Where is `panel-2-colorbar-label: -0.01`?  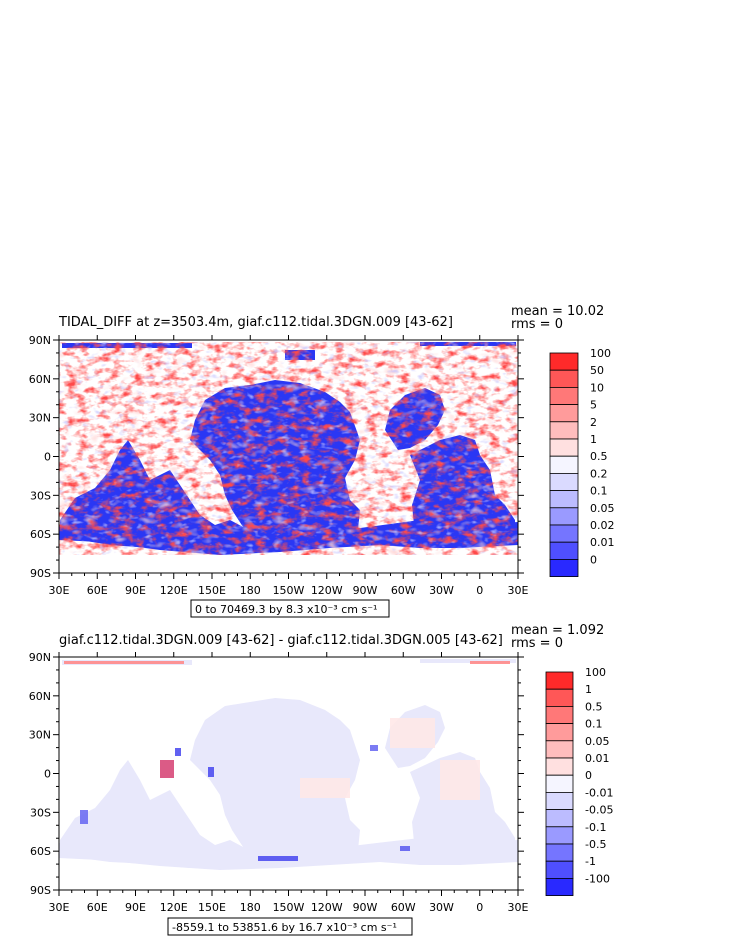
panel-2-colorbar-label: -0.01 is located at coordinates (599, 792).